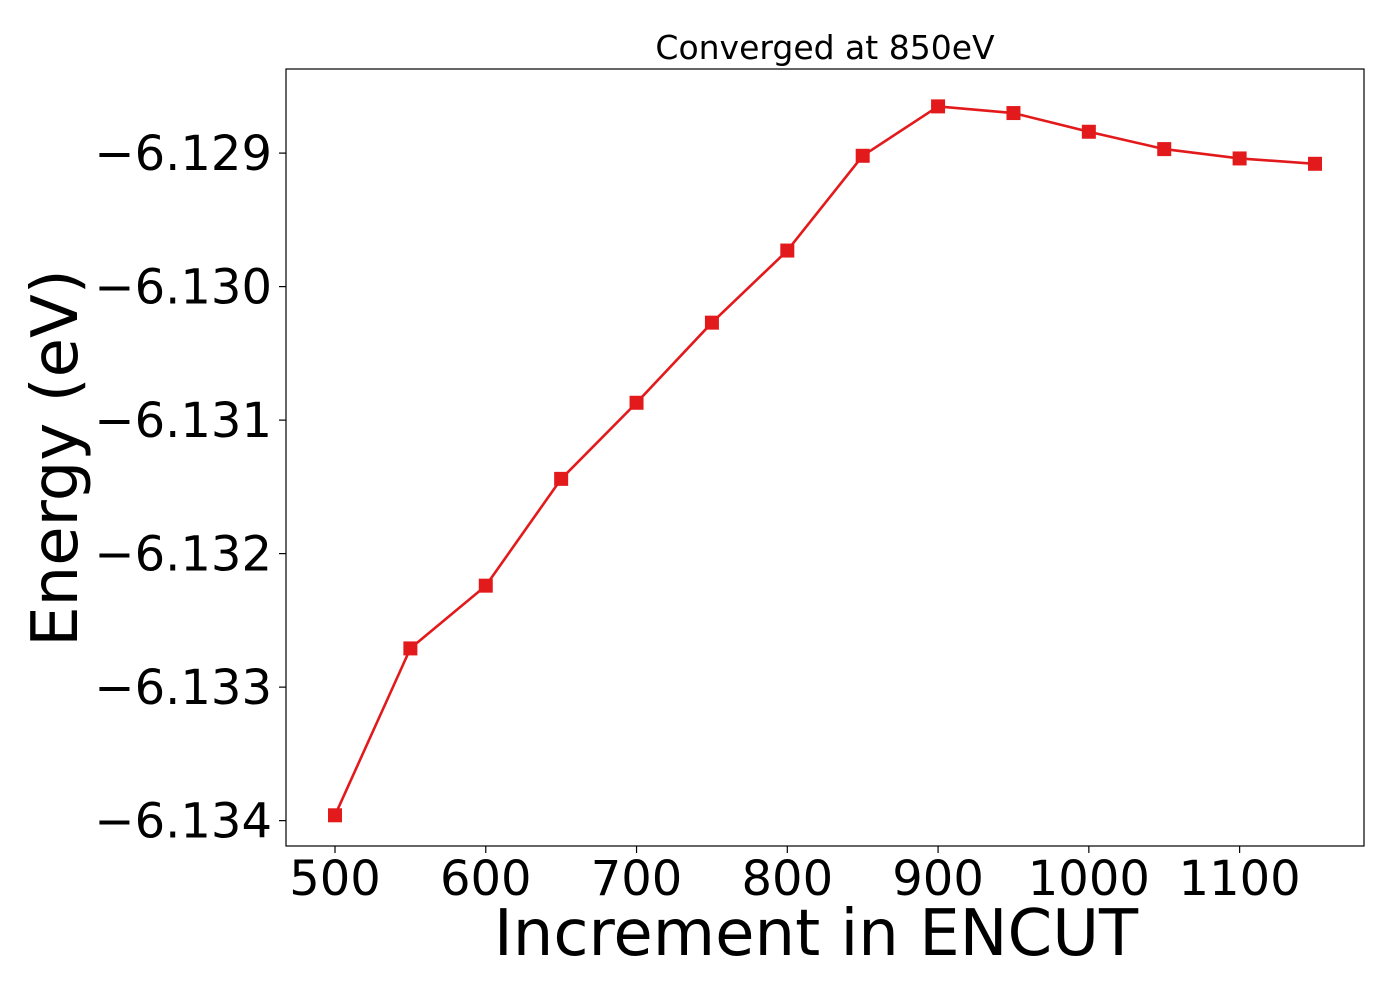 Image resolution: width=1400 pixels, height=1000 pixels. What do you see at coordinates (486, 879) in the screenshot?
I see `x-tick-label: 600` at bounding box center [486, 879].